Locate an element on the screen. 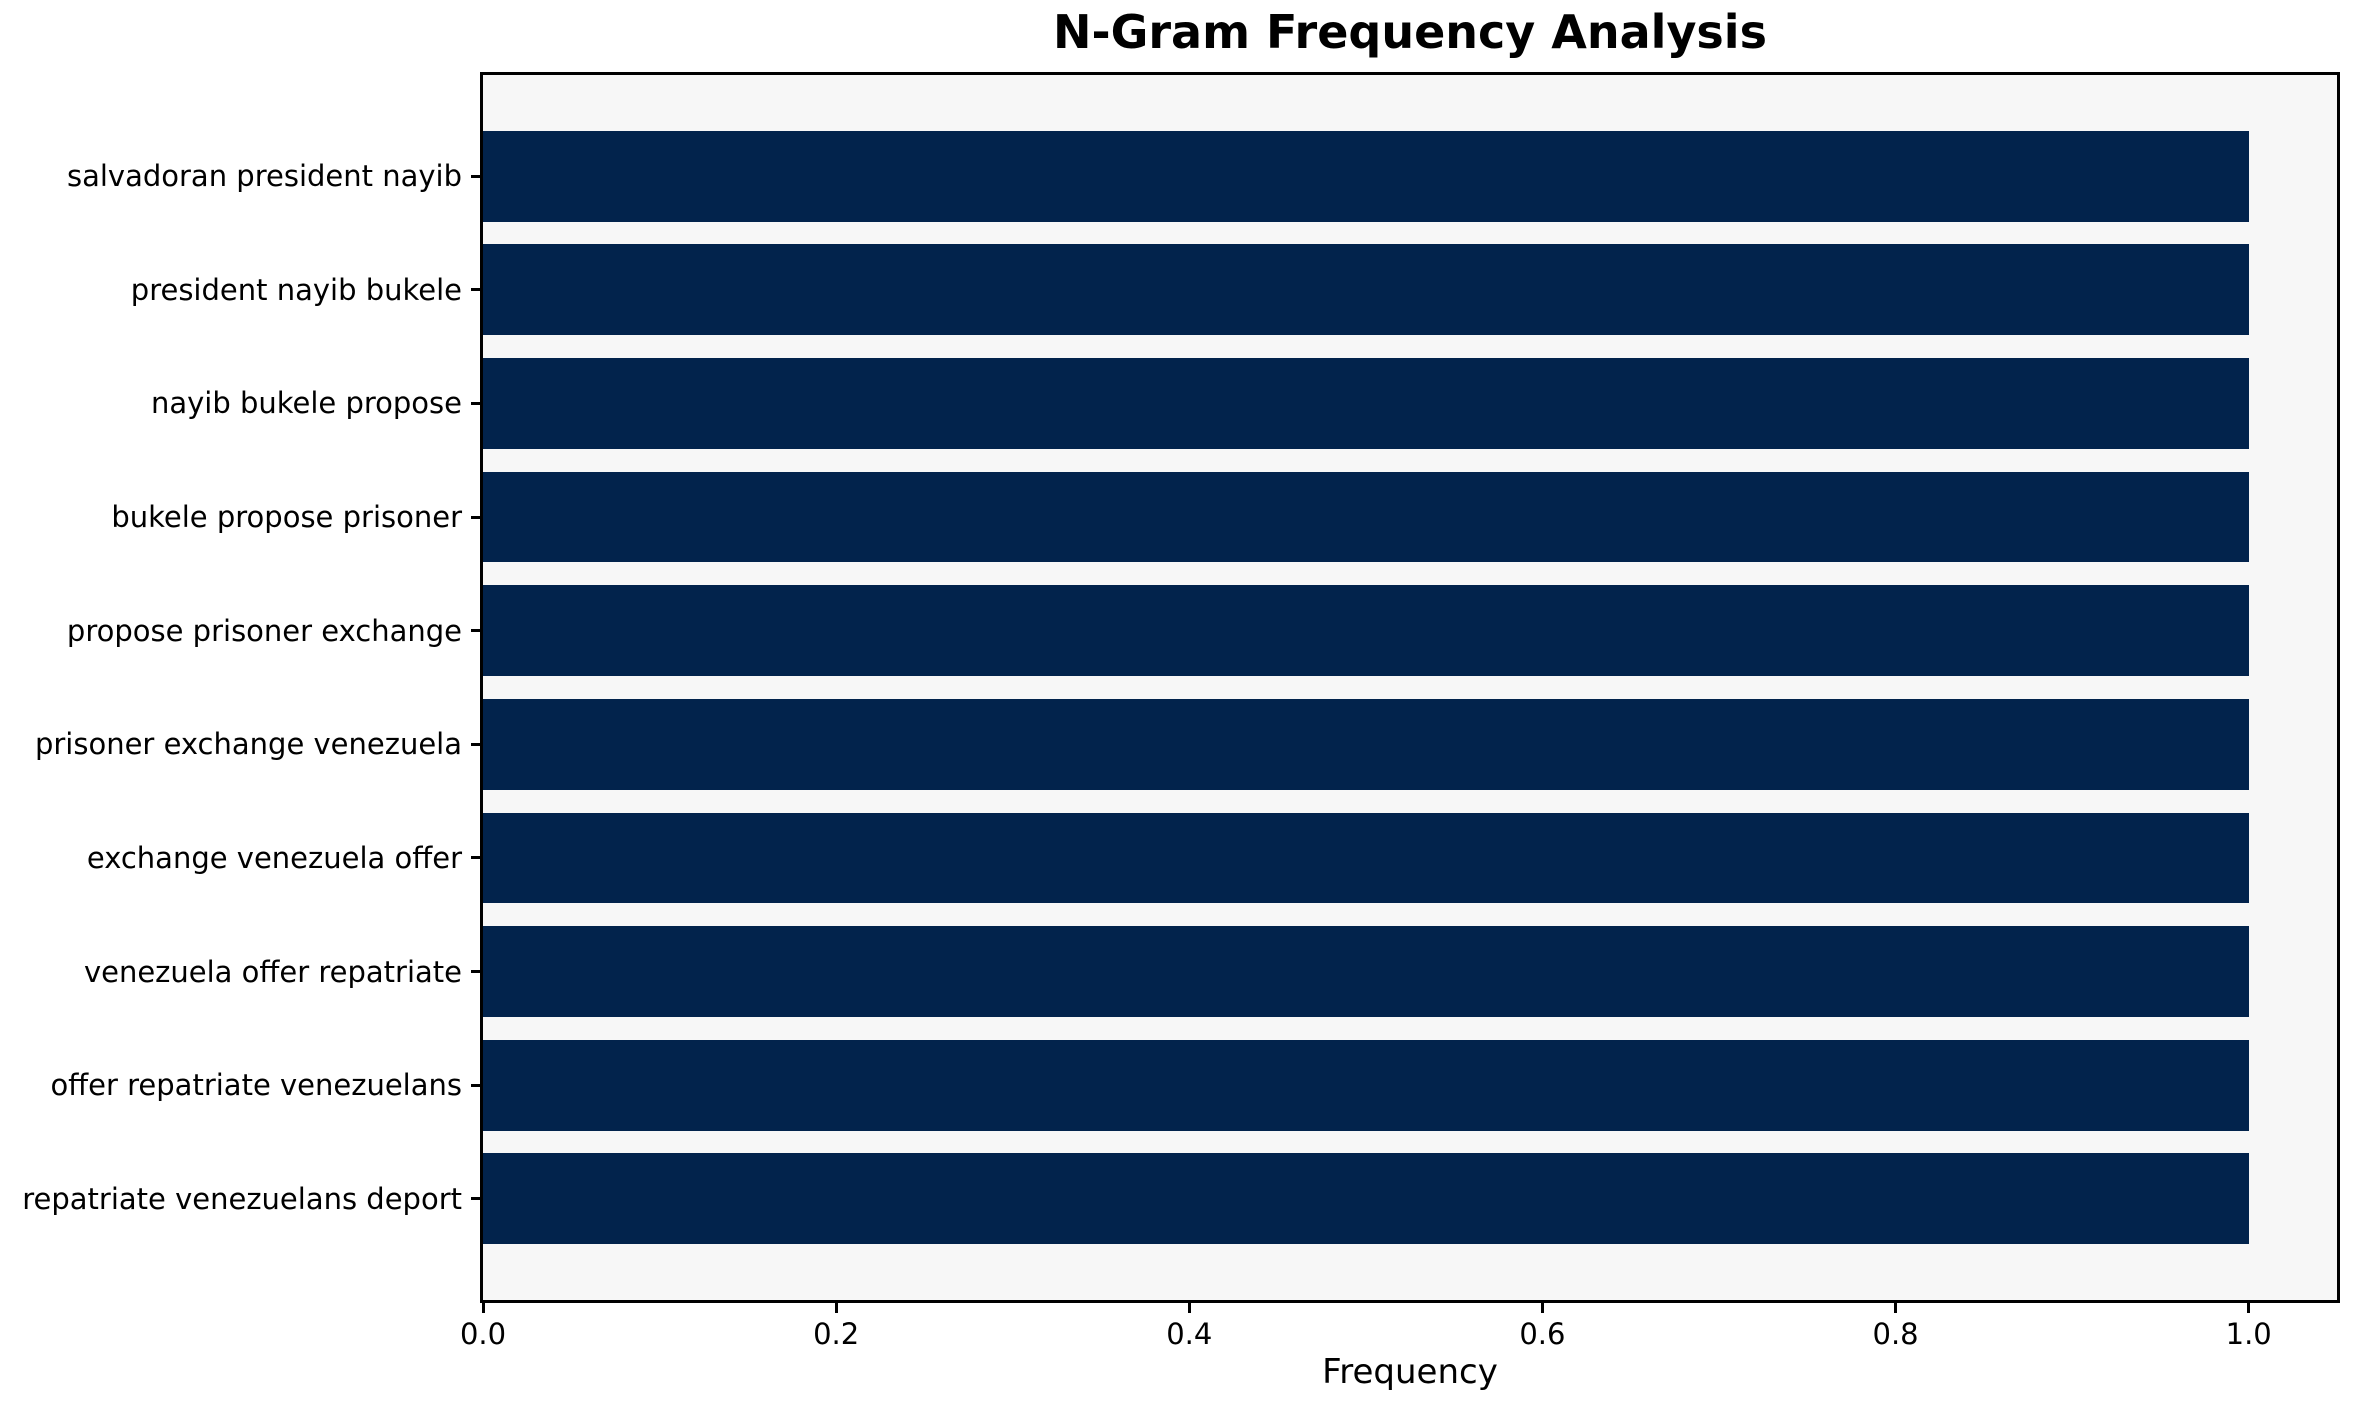  y-tick-label: venezuela offer repatriate is located at coordinates (272, 971).